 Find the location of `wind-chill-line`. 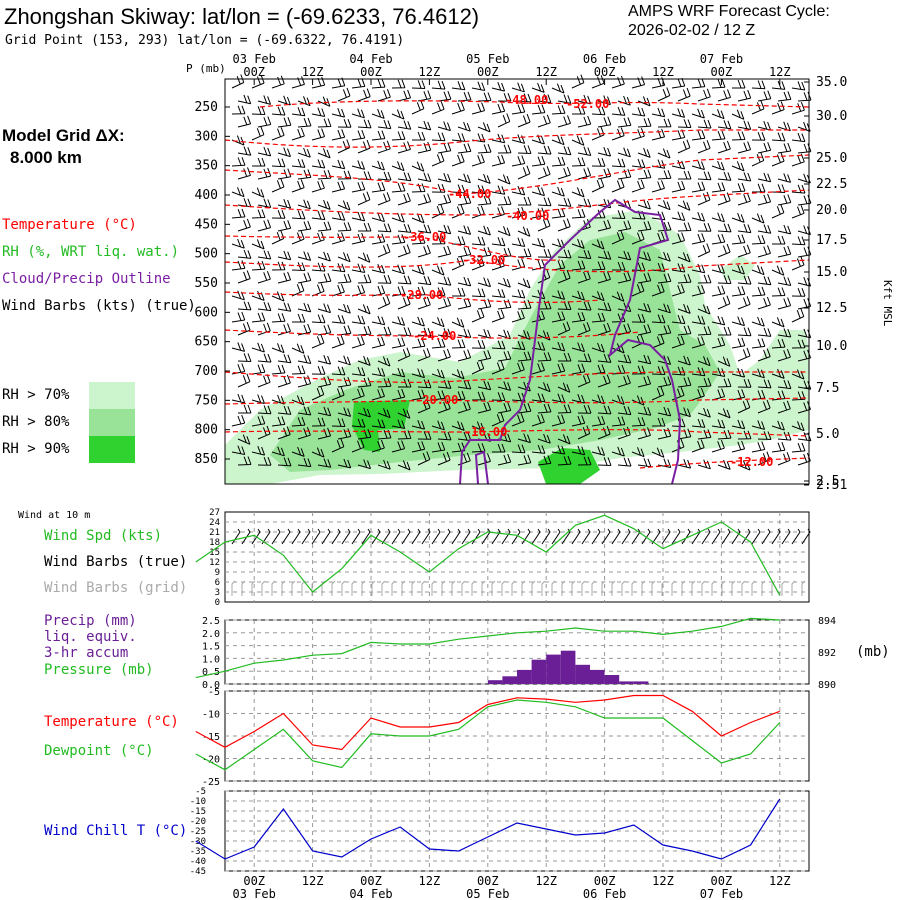

wind-chill-line is located at coordinates (488, 829).